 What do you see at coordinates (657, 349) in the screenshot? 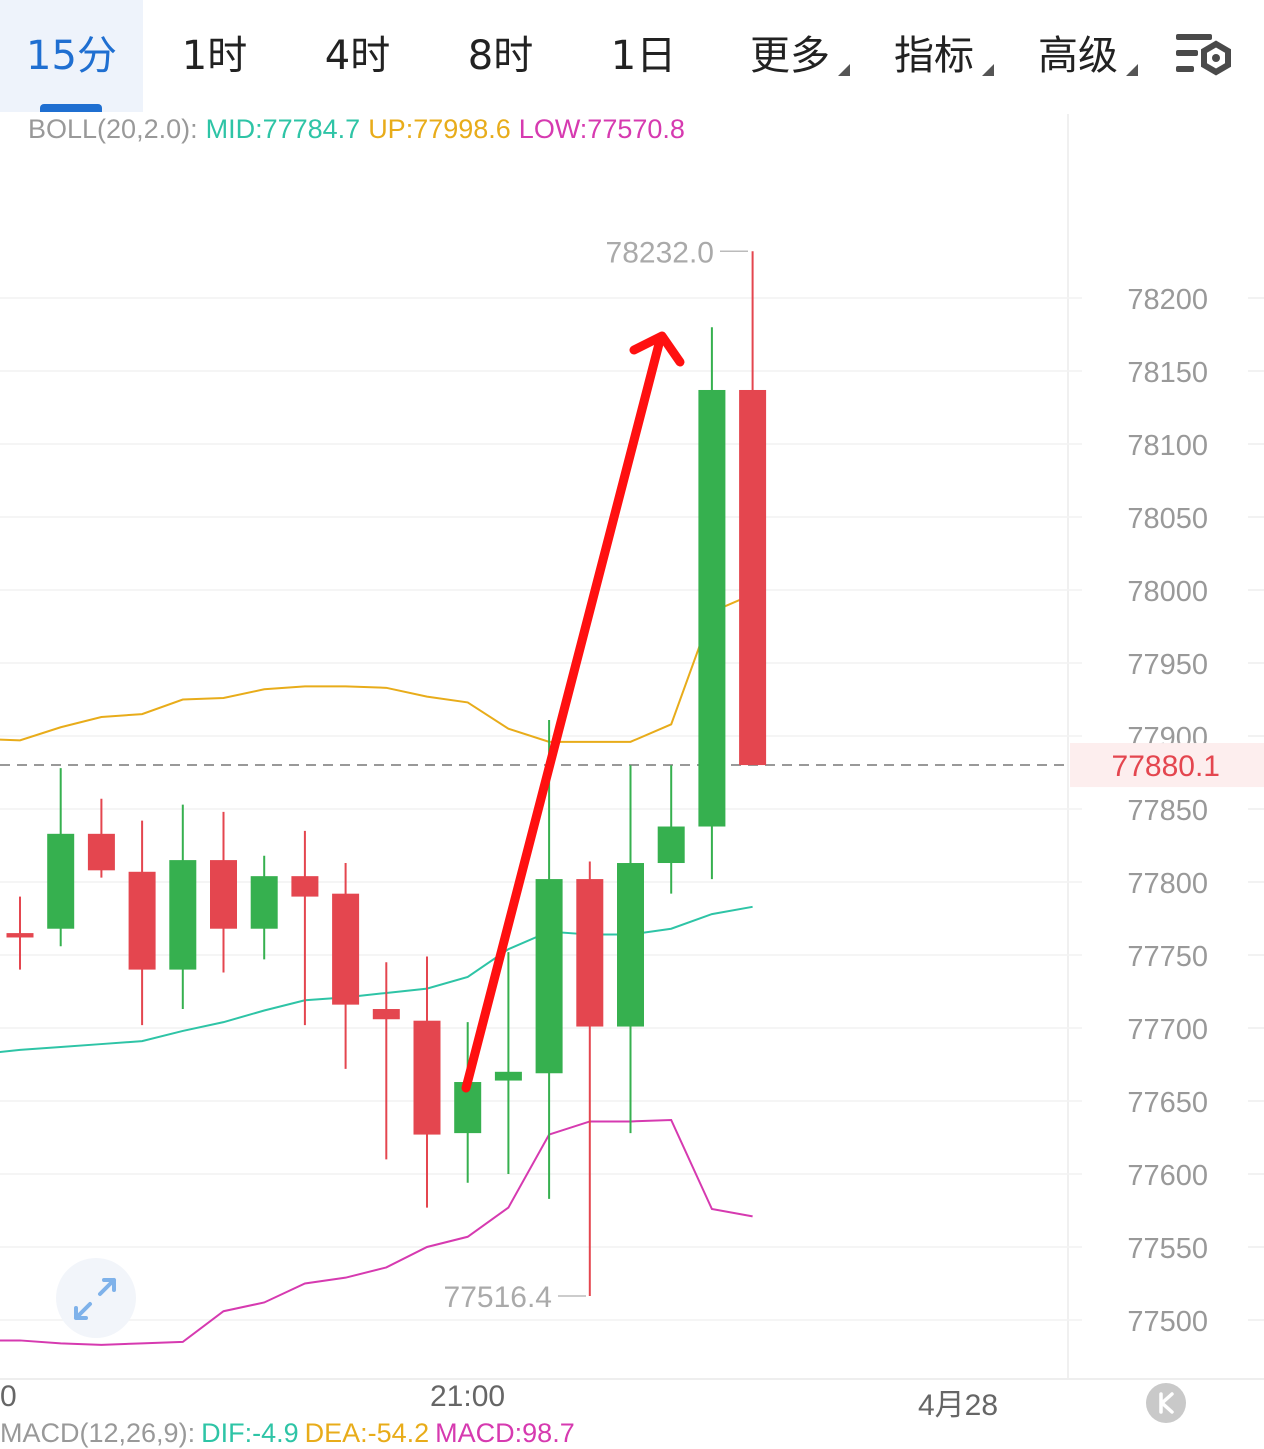
I see `annotation-arrow-head` at bounding box center [657, 349].